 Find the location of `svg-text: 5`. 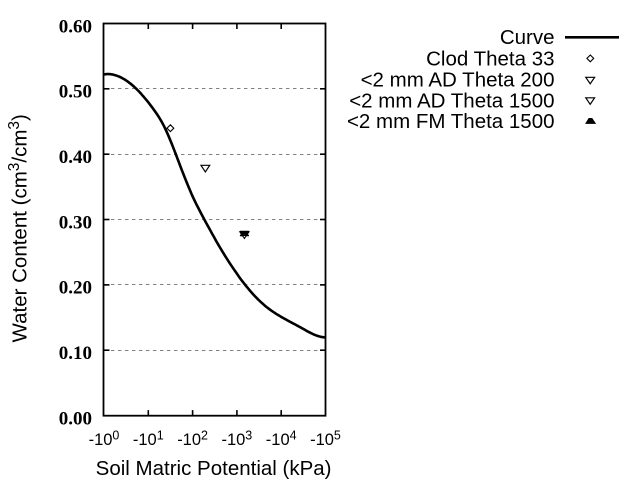

svg-text: 5 is located at coordinates (337, 436).